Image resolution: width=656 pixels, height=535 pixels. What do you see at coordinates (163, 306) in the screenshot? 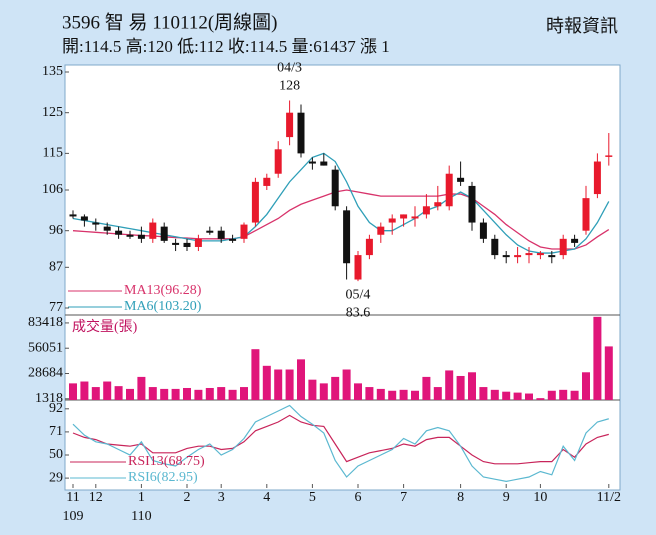
I see `legend-label: MA6(103.20)` at bounding box center [163, 306].